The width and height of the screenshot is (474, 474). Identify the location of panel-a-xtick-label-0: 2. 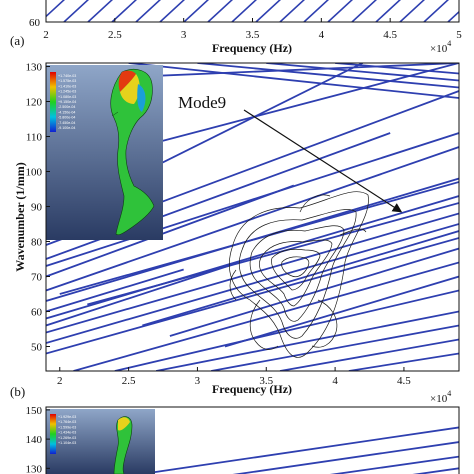
(46, 35).